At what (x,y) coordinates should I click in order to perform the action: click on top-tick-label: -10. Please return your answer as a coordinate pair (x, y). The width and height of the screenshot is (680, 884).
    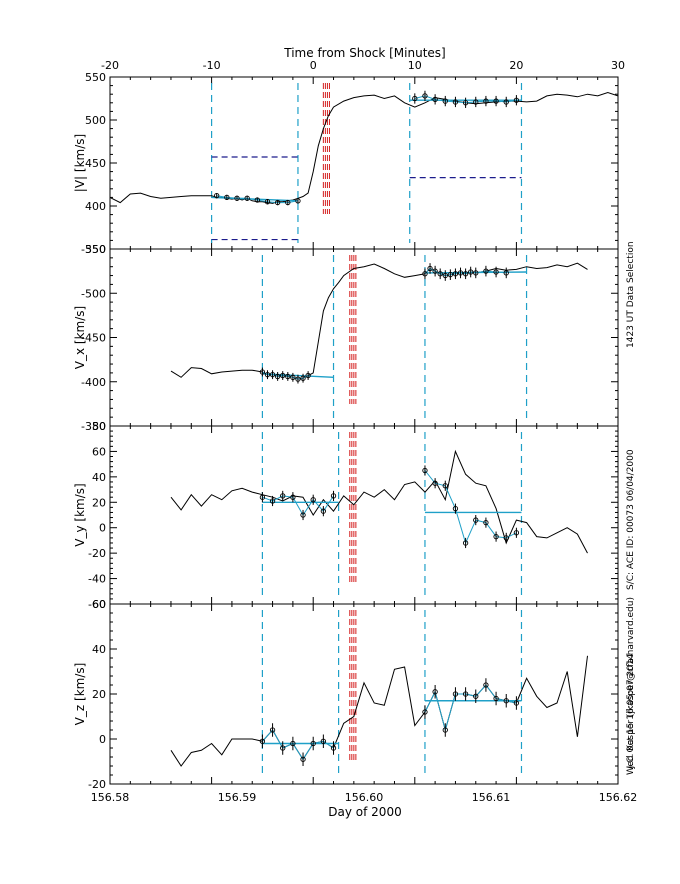
    Looking at the image, I should click on (212, 65).